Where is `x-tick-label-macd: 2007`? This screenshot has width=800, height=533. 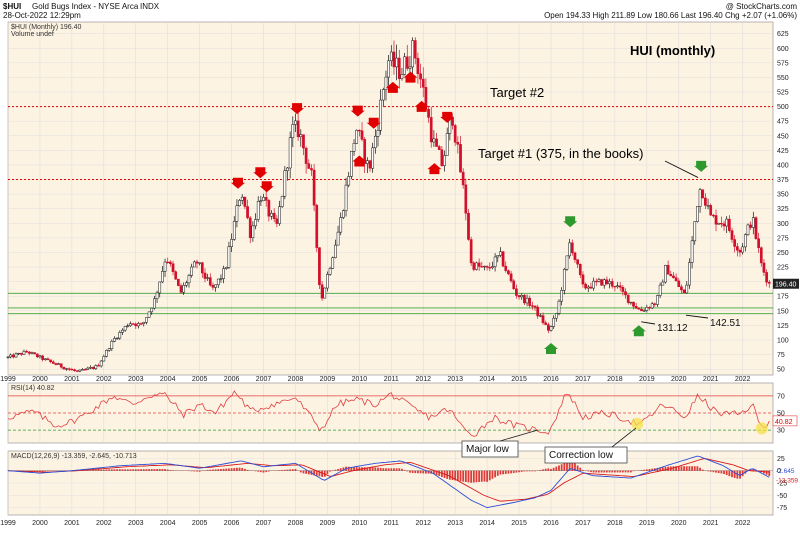
x-tick-label-macd: 2007 is located at coordinates (264, 523).